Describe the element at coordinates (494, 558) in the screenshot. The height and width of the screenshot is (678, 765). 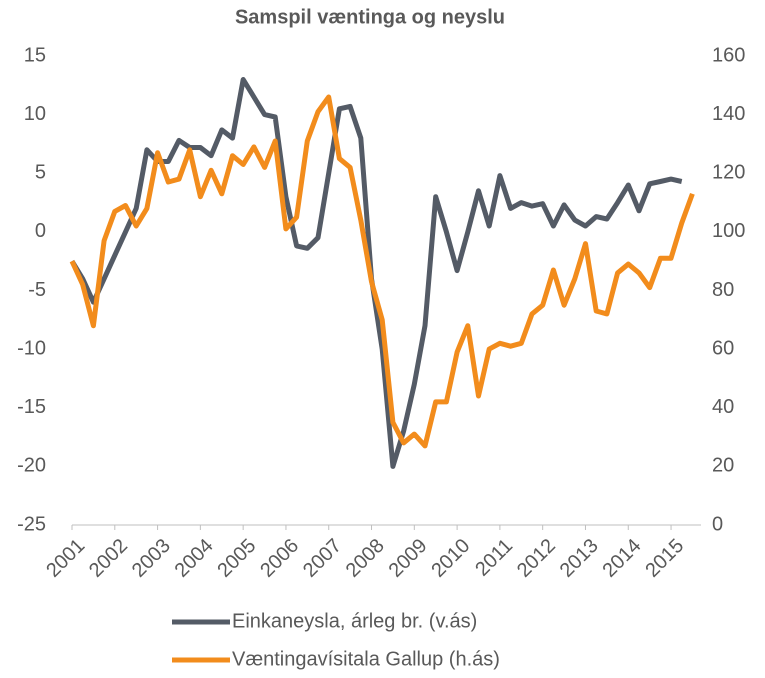
I see `x-tick-label: 2011` at that location.